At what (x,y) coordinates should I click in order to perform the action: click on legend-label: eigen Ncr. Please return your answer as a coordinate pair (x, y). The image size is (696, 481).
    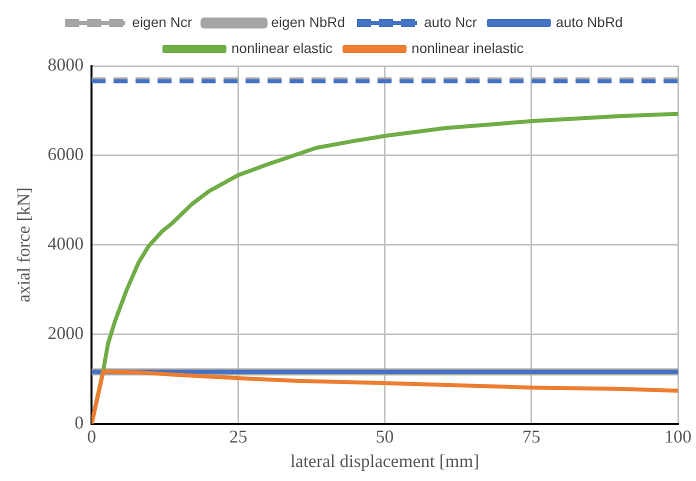
    Looking at the image, I should click on (162, 22).